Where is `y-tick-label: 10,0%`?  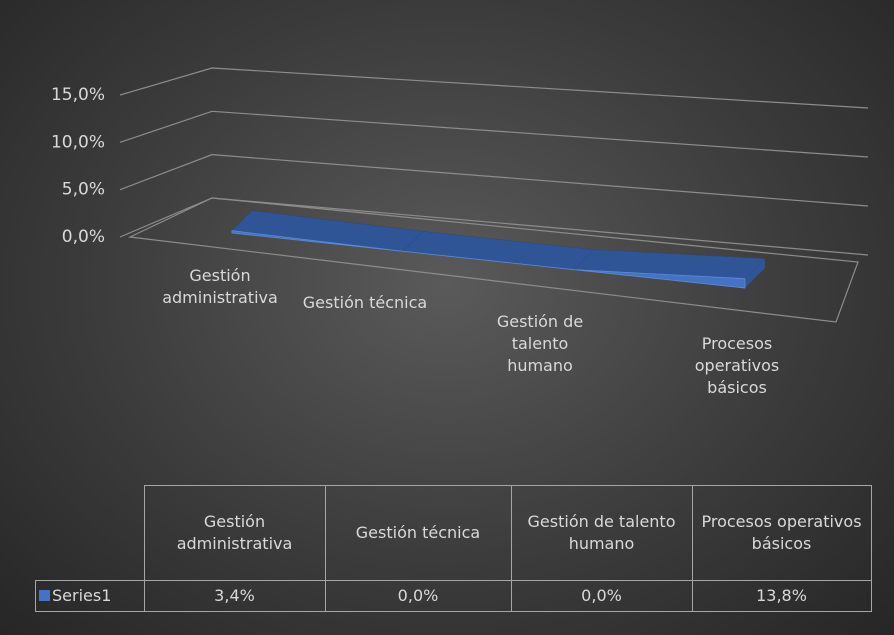
y-tick-label: 10,0% is located at coordinates (78, 142).